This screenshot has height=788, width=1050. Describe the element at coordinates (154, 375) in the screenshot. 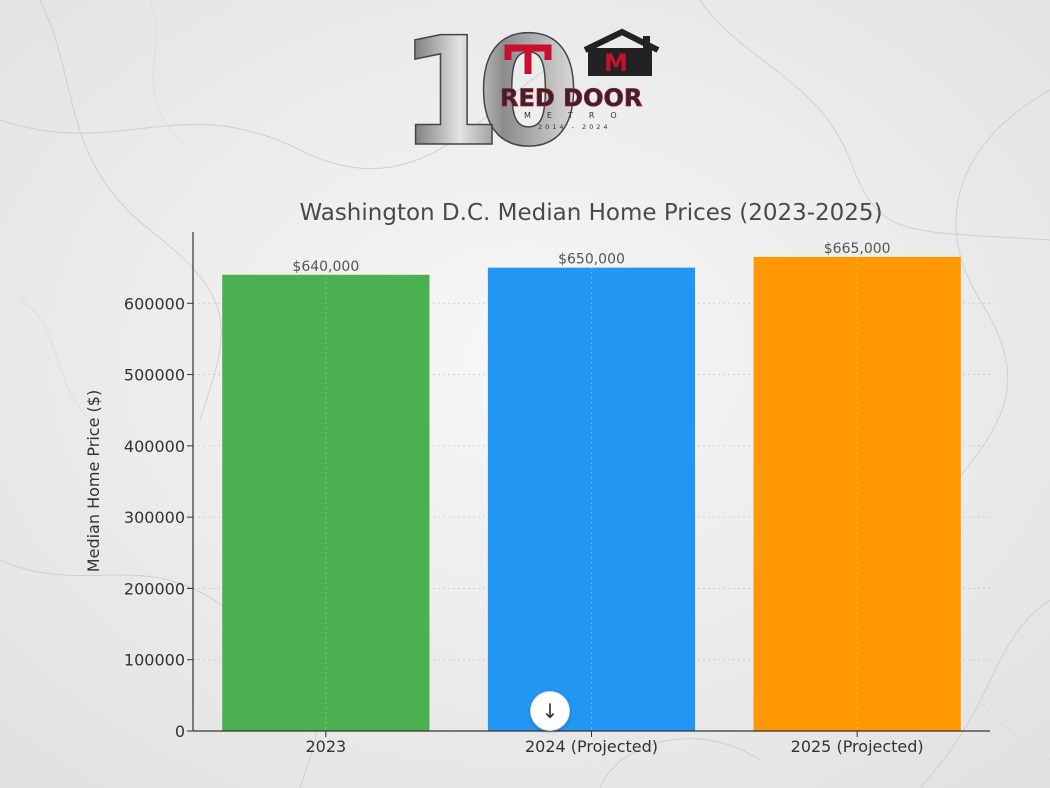

I see `y-tick-label: 500000` at that location.